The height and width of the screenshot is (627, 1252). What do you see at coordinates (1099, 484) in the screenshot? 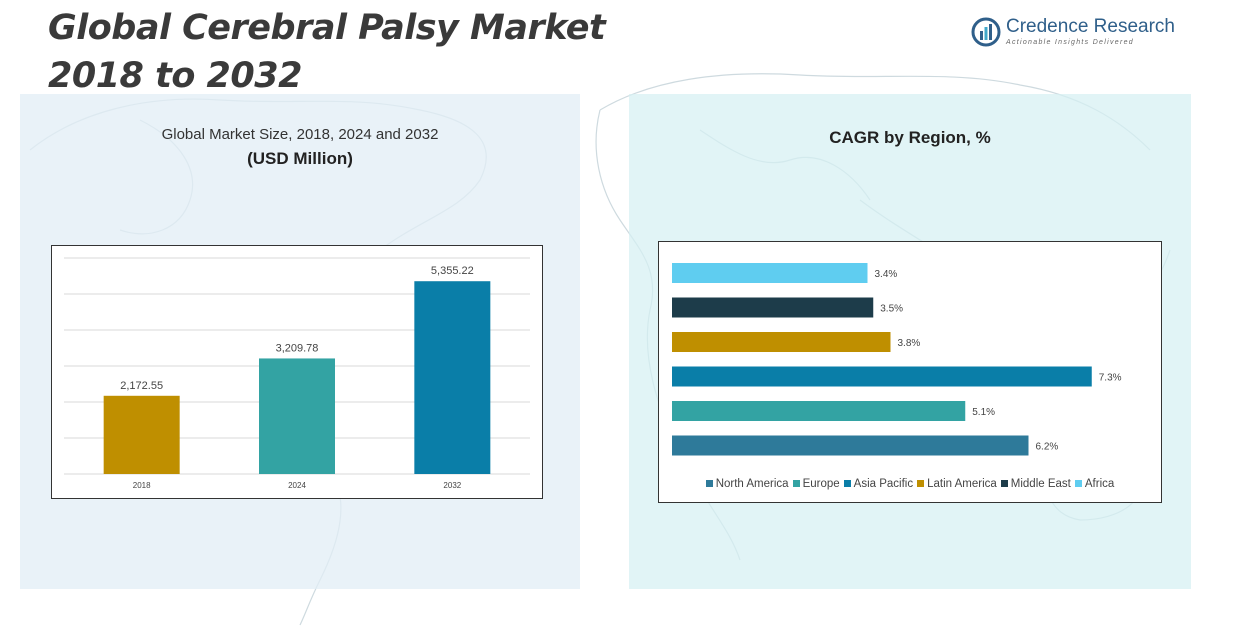
I see `legend-label: Africa` at bounding box center [1099, 484].